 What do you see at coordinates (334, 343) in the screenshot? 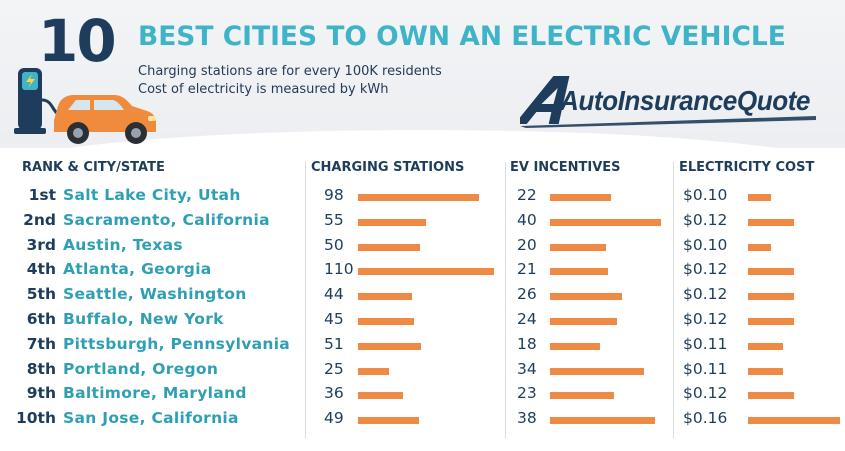
I see `stations-value: 51` at bounding box center [334, 343].